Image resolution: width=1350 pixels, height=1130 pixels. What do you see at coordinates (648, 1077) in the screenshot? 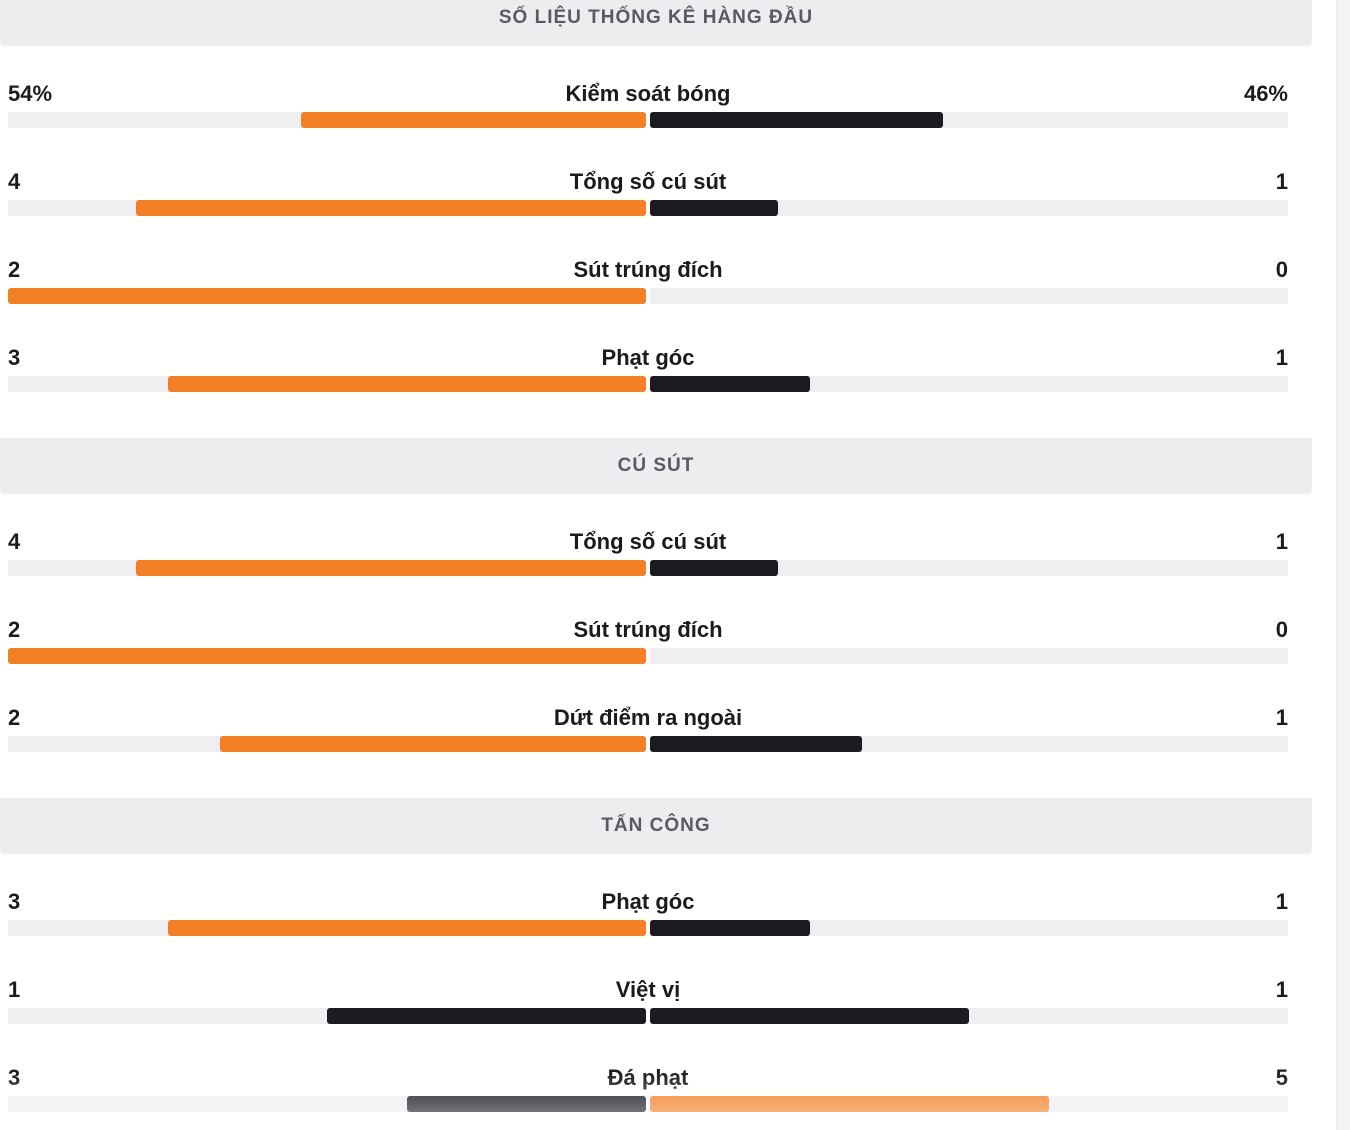
I see `stat-label: Đá phạt` at bounding box center [648, 1077].